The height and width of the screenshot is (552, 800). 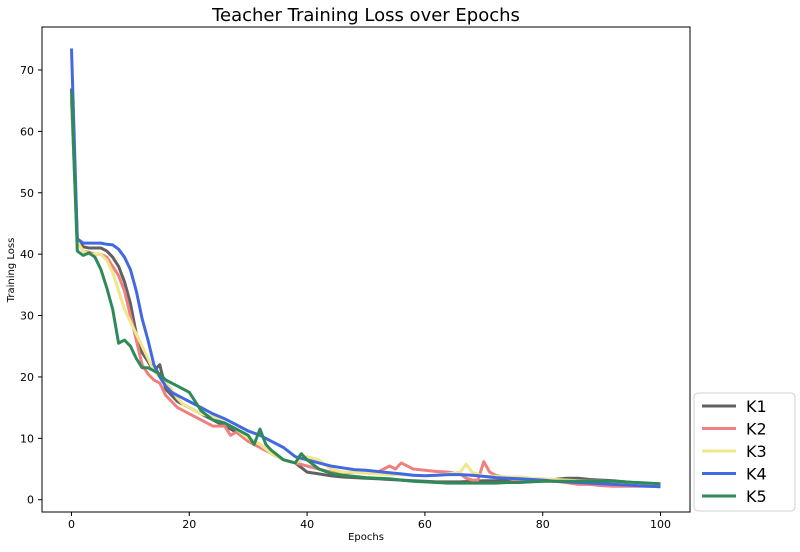 I want to click on y-axis-label: Training Loss, so click(x=11, y=271).